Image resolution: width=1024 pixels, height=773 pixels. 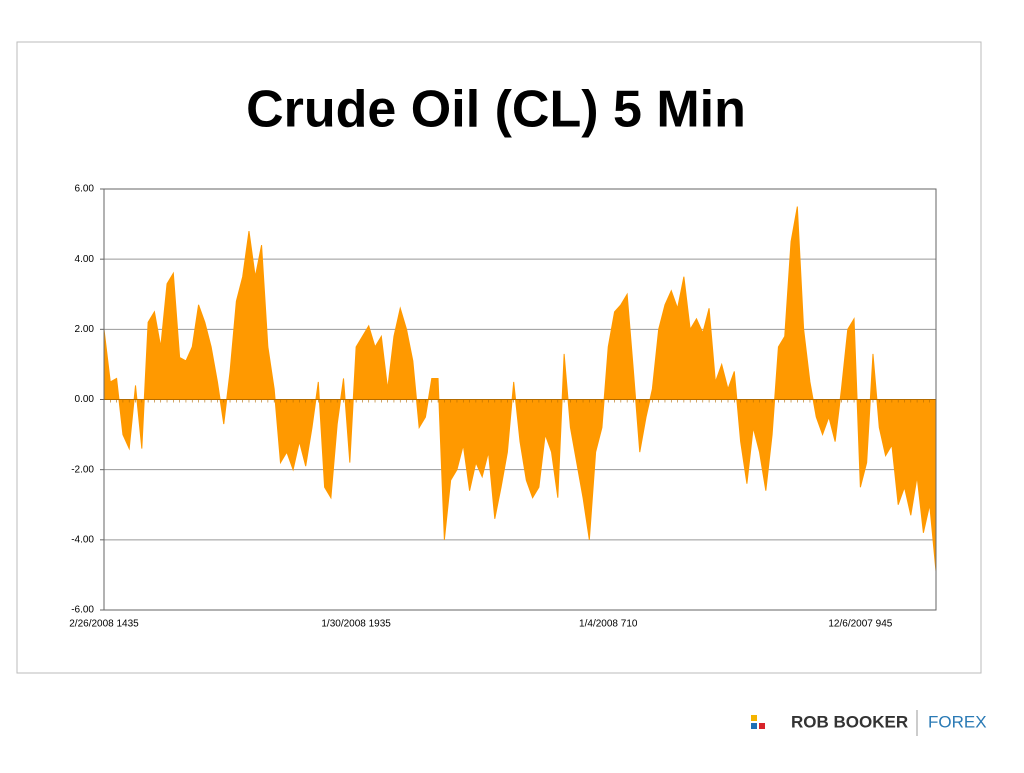 What do you see at coordinates (82, 610) in the screenshot?
I see `y-tick-label: -6.00` at bounding box center [82, 610].